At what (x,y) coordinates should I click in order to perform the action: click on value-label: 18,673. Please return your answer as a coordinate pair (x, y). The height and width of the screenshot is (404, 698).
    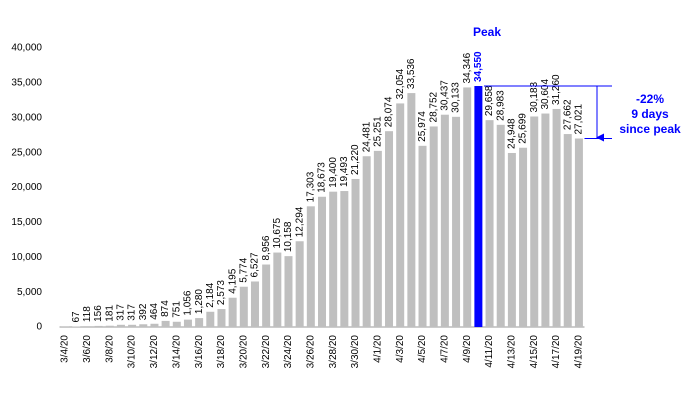
    Looking at the image, I should click on (322, 177).